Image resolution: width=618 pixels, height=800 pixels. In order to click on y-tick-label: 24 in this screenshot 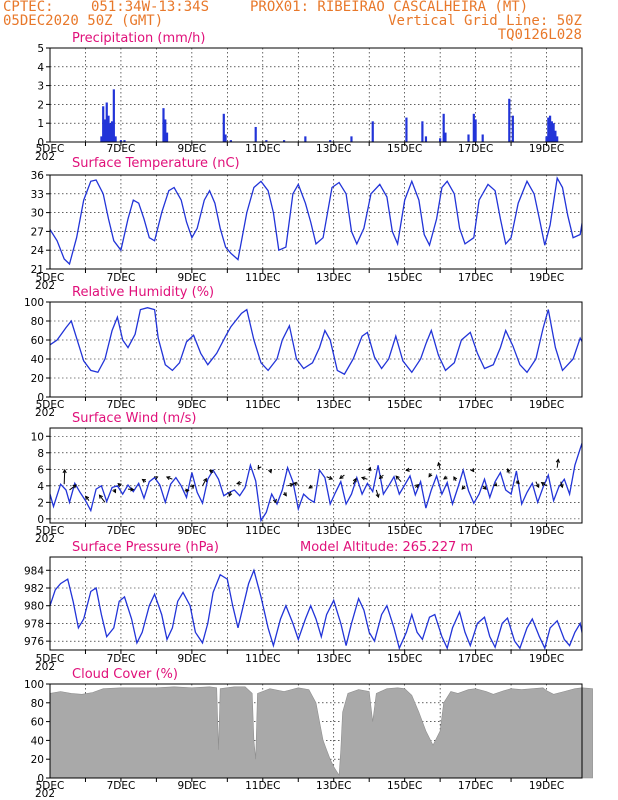, I will do `click(38, 251)`.